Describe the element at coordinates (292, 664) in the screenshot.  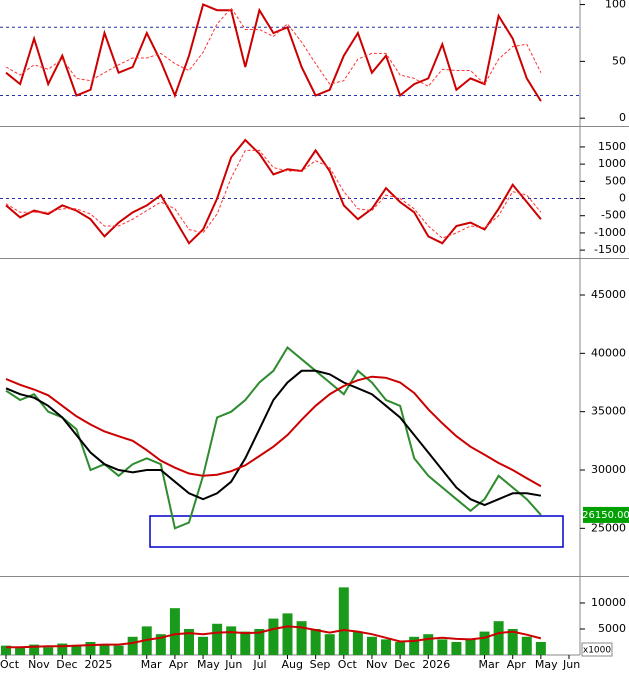
I see `x-tick-label: Aug` at that location.